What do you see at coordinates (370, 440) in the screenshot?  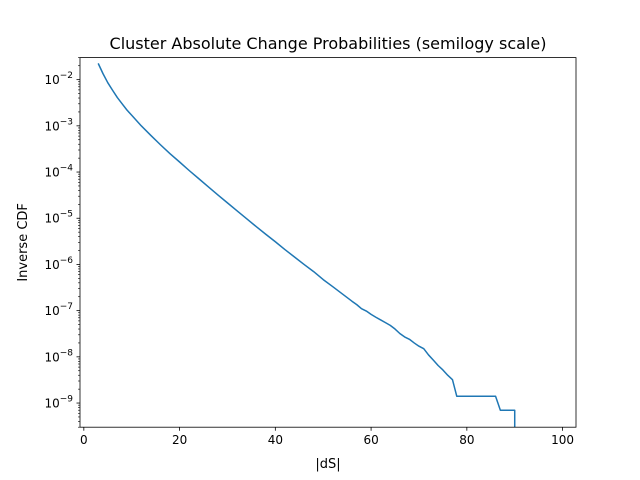 I see `x-tick-label: 60` at bounding box center [370, 440].